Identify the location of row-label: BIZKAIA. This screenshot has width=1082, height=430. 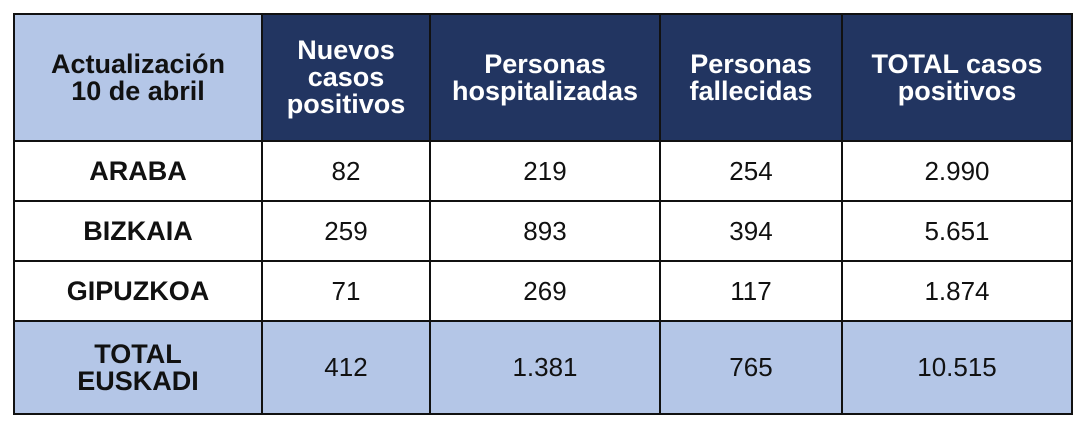
(138, 231).